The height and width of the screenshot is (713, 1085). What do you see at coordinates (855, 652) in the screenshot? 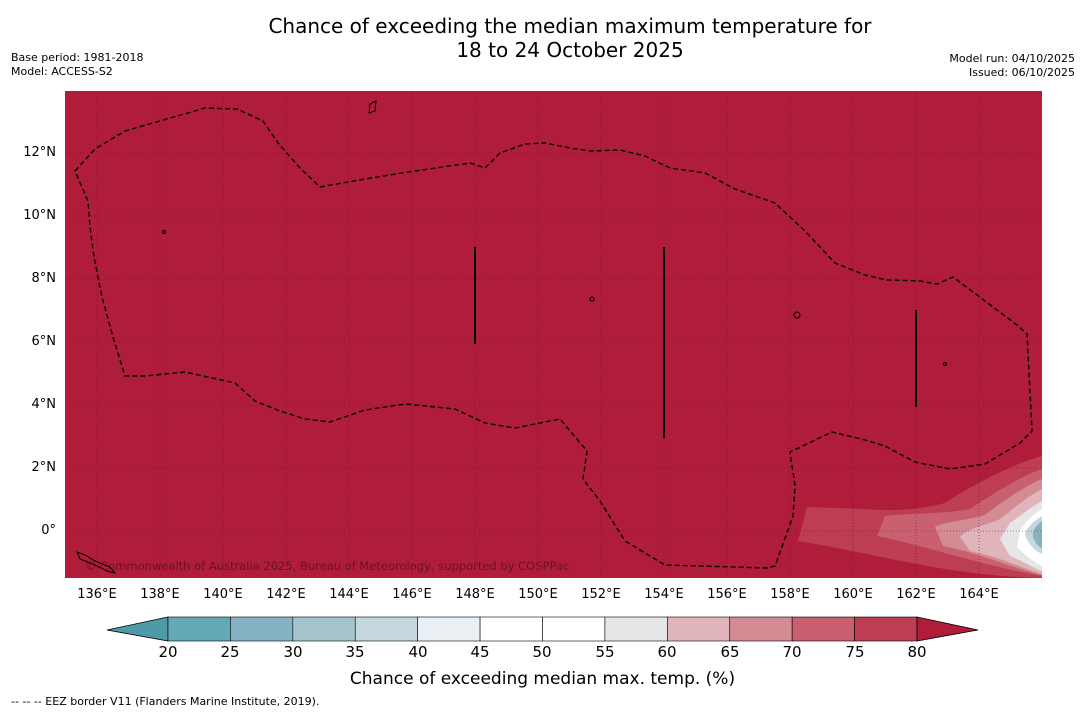
I see `colorbar-tick-75: 75` at bounding box center [855, 652].